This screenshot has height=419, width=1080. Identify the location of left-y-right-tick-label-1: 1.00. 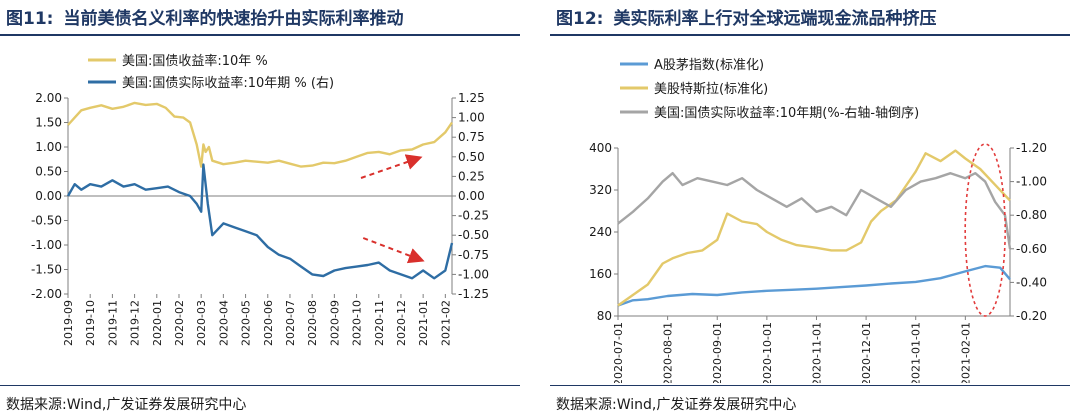
(471, 118).